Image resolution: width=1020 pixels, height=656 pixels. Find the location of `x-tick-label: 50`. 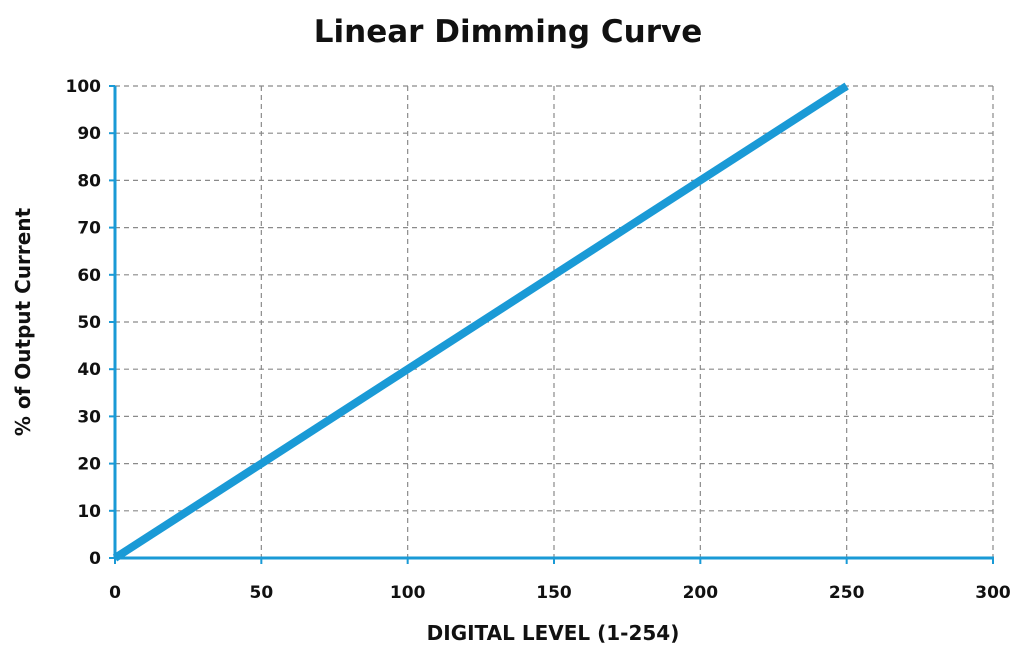

x-tick-label: 50 is located at coordinates (261, 593).